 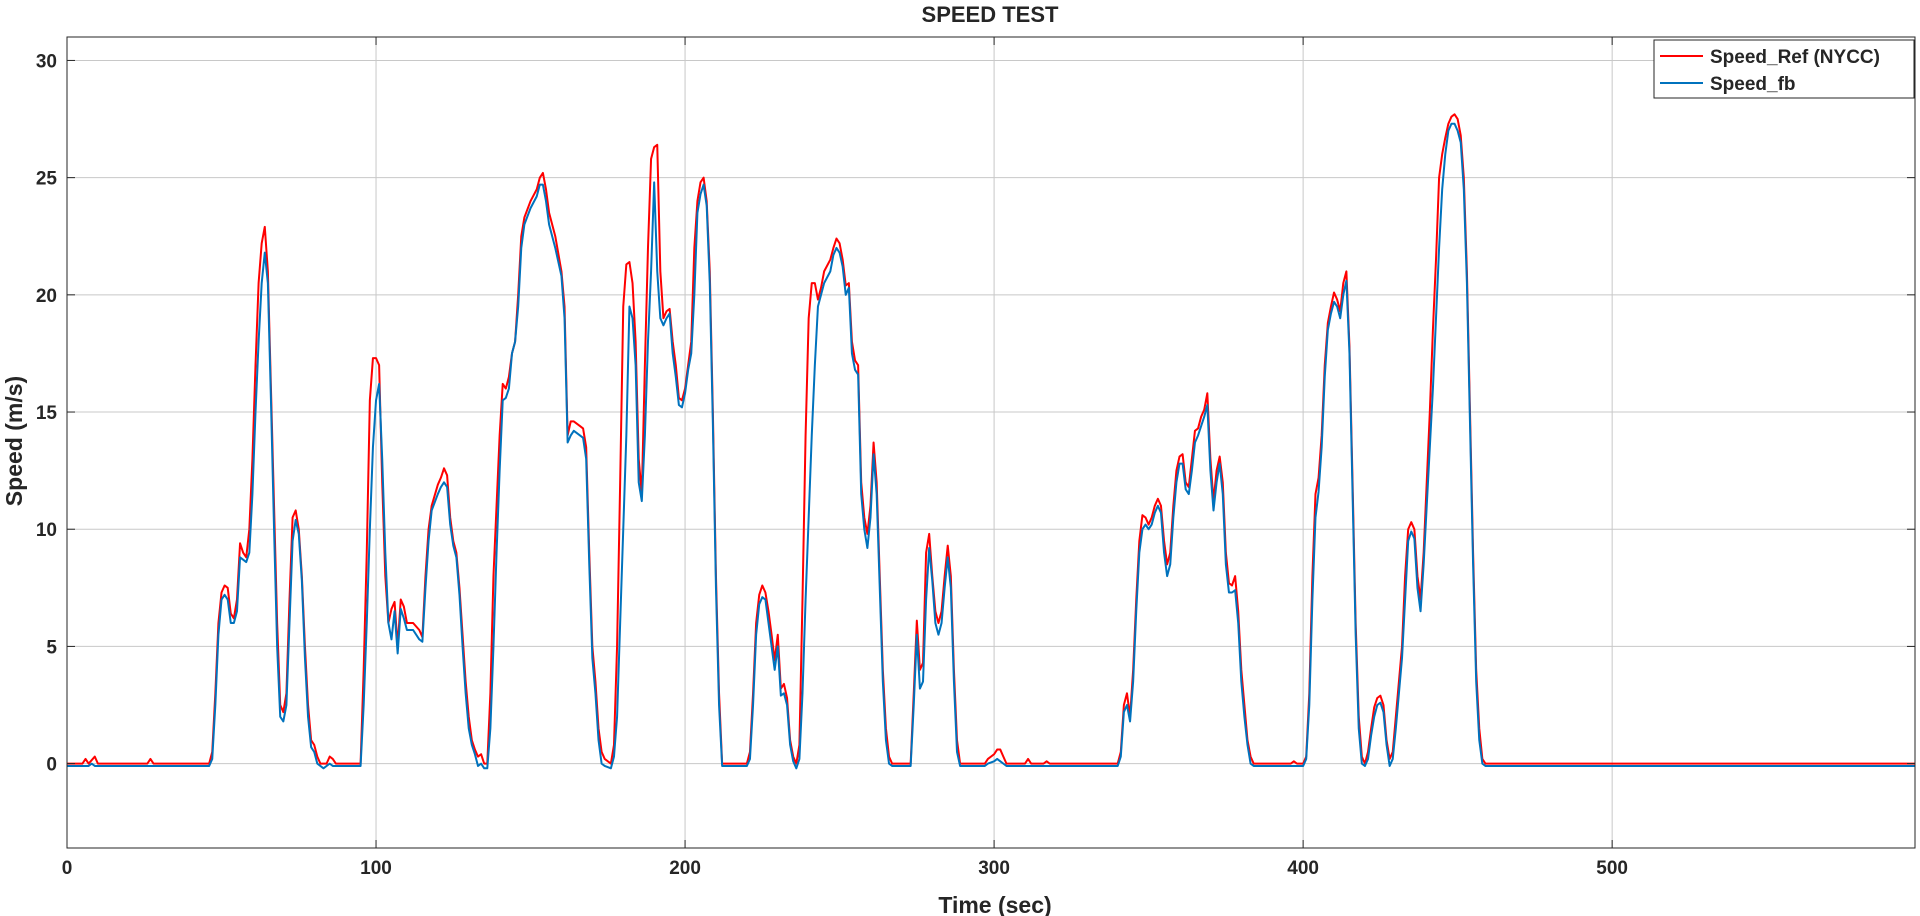 What do you see at coordinates (47, 179) in the screenshot?
I see `y-tick-label: 25` at bounding box center [47, 179].